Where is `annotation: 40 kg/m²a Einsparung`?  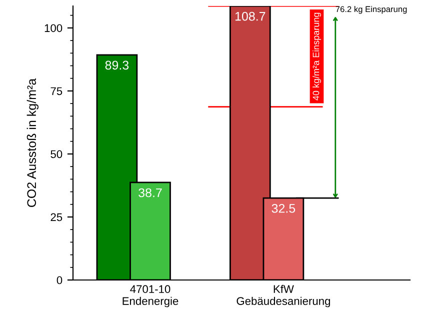
annotation: 40 kg/m²a Einsparung is located at coordinates (316, 56).